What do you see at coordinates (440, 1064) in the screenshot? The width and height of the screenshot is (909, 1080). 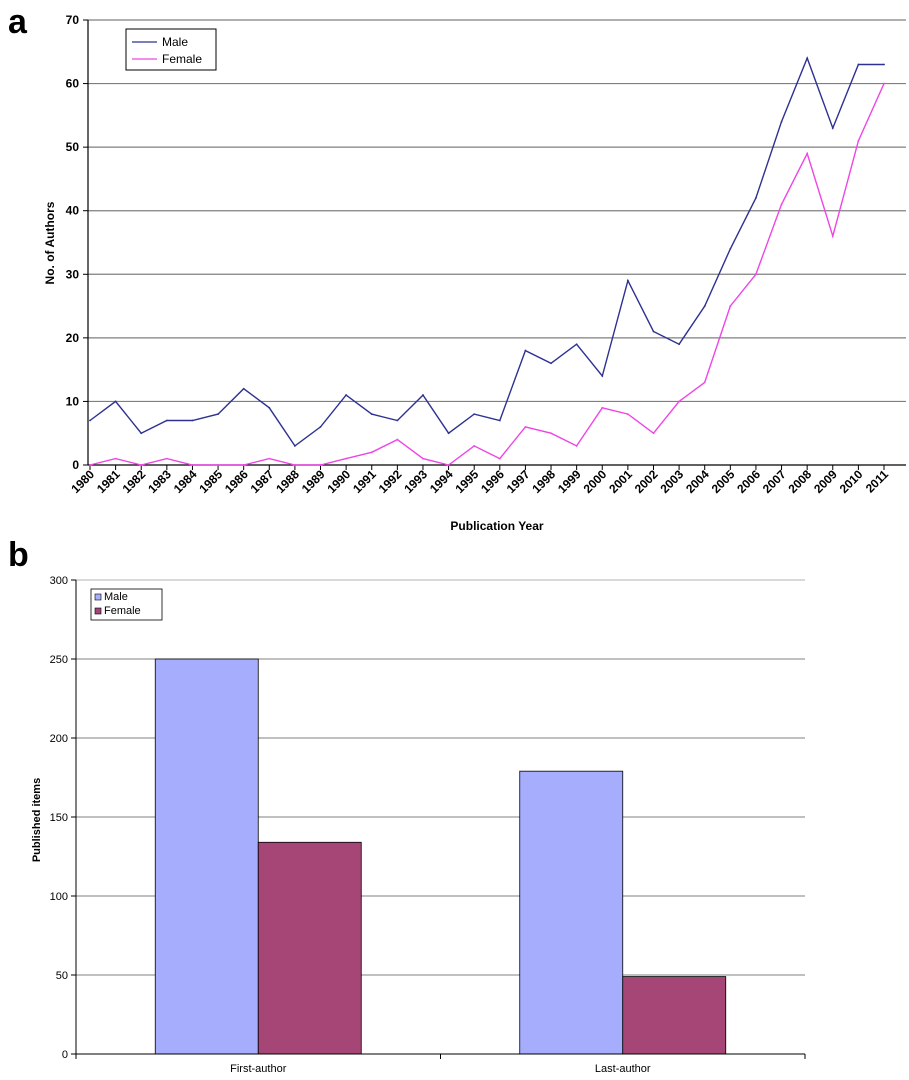 I see `chart-b-x-ticks: First-author Last-author` at bounding box center [440, 1064].